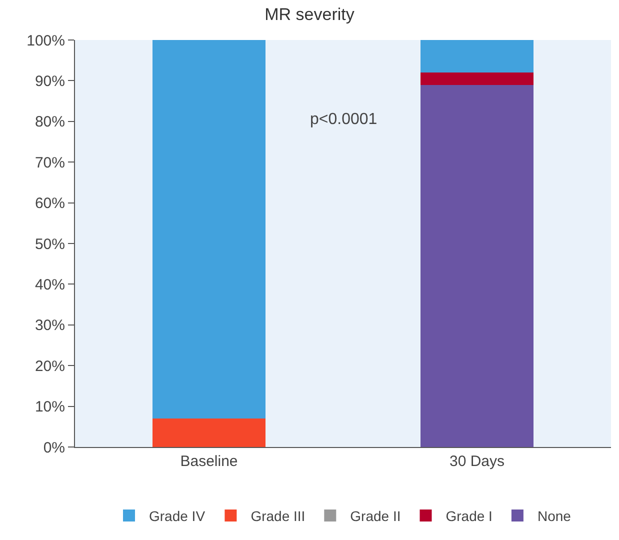 This screenshot has height=540, width=619. I want to click on y-tick-label: 0%, so click(54, 447).